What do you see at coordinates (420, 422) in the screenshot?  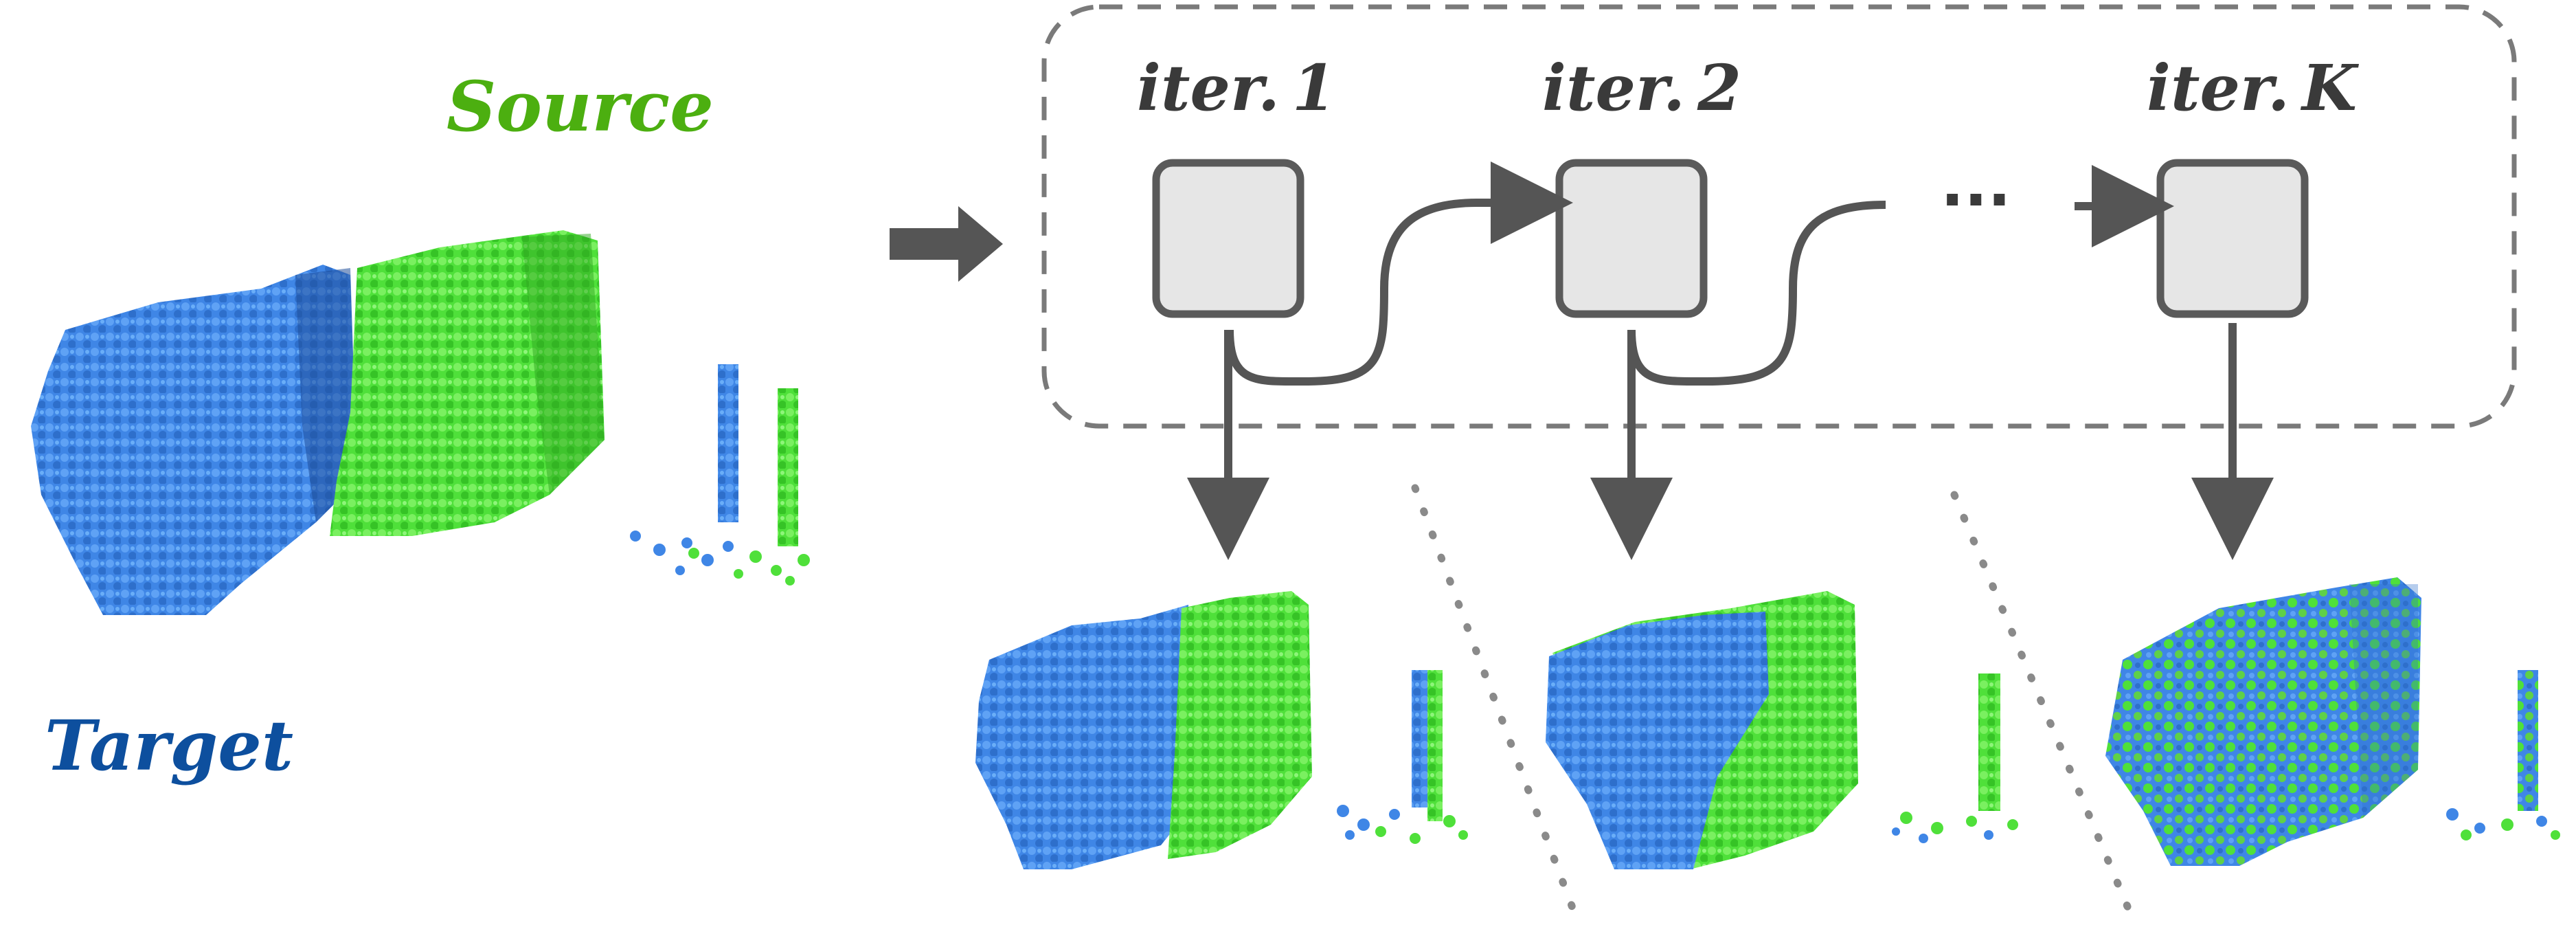 I see `input-point-cloud` at bounding box center [420, 422].